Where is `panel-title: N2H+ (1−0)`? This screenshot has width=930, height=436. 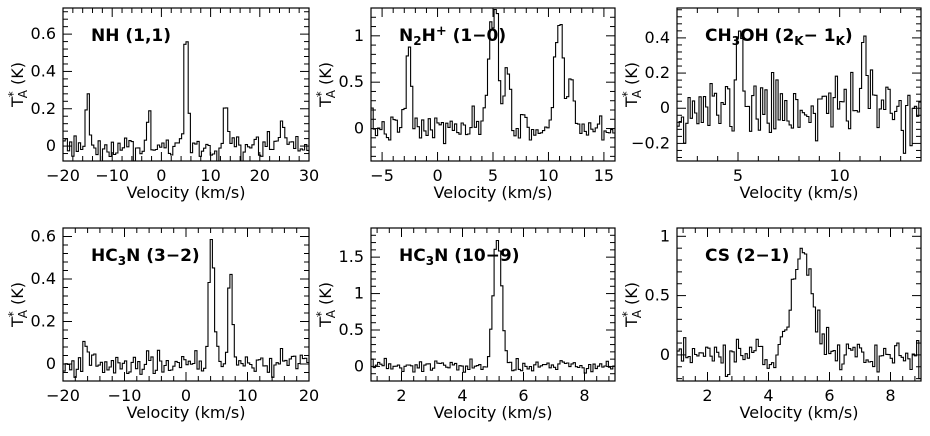 panel-title: N2H+ (1−0) is located at coordinates (452, 36).